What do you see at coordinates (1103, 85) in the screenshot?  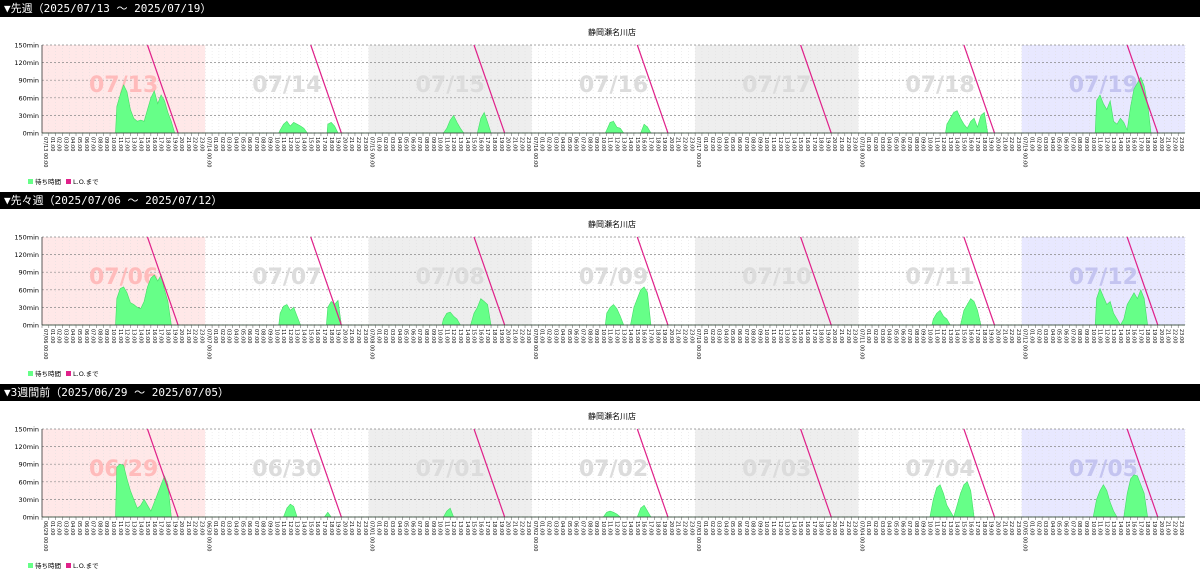 I see `day-label: 07/19` at bounding box center [1103, 85].